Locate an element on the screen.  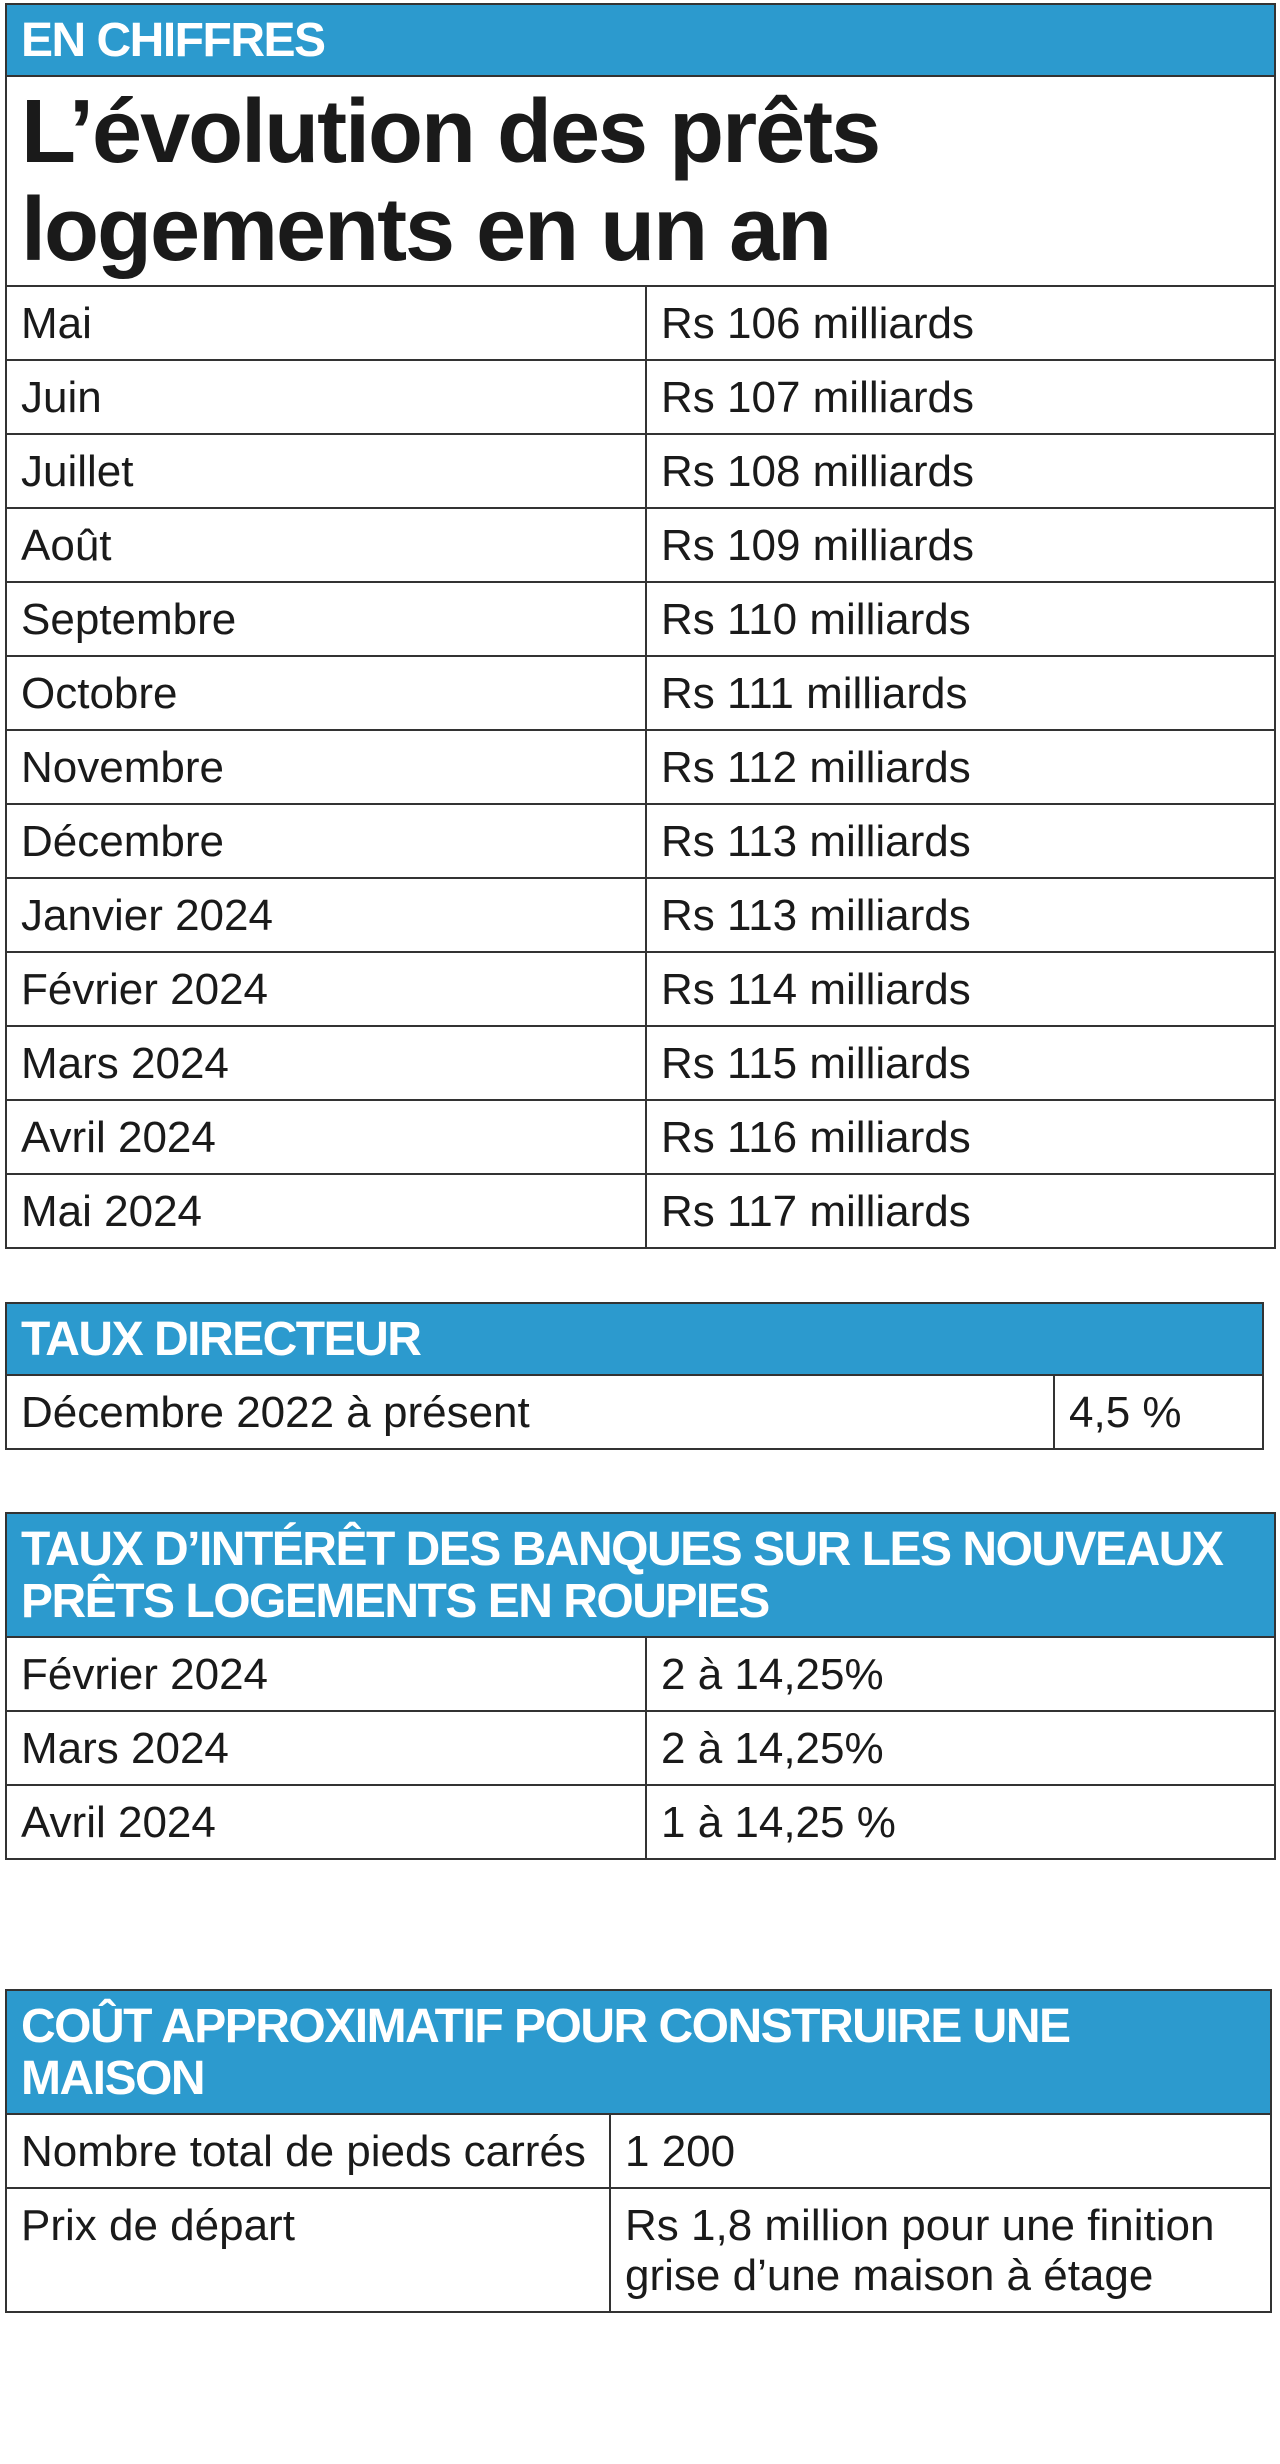
value-cell: Rs 110 milliards is located at coordinates (959, 619).